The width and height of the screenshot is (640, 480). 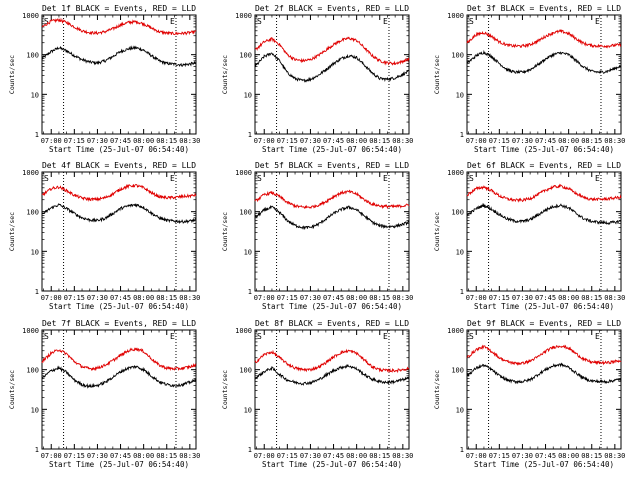 What do you see at coordinates (332, 323) in the screenshot?
I see `panel-title: Det 8f BLACK = Events, RED = LLD` at bounding box center [332, 323].